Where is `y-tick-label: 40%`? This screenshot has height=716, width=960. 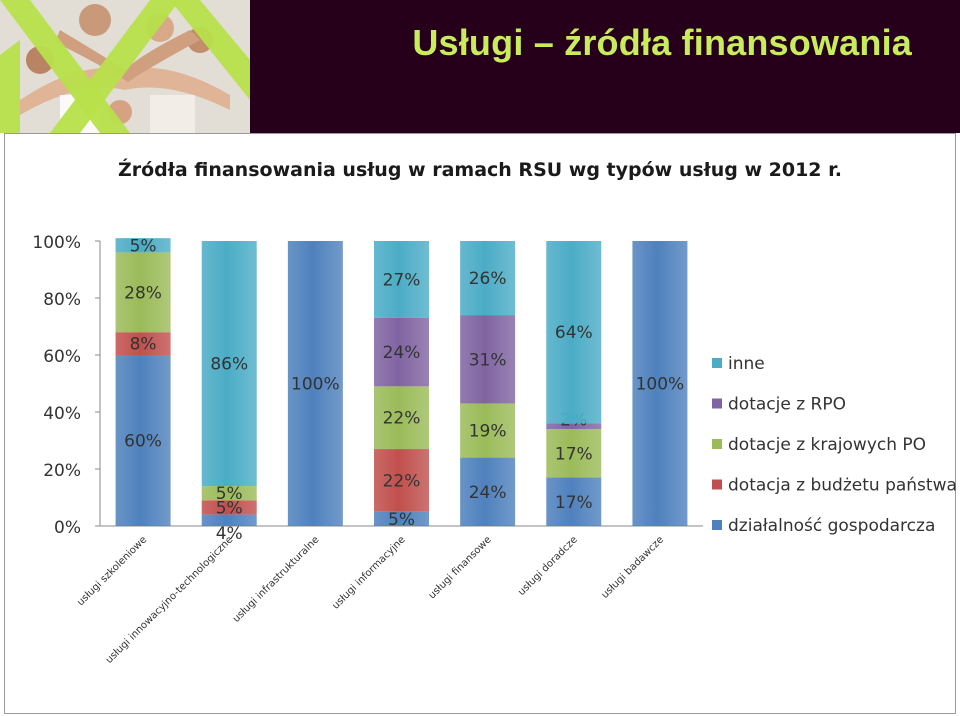 y-tick-label: 40% is located at coordinates (62, 414).